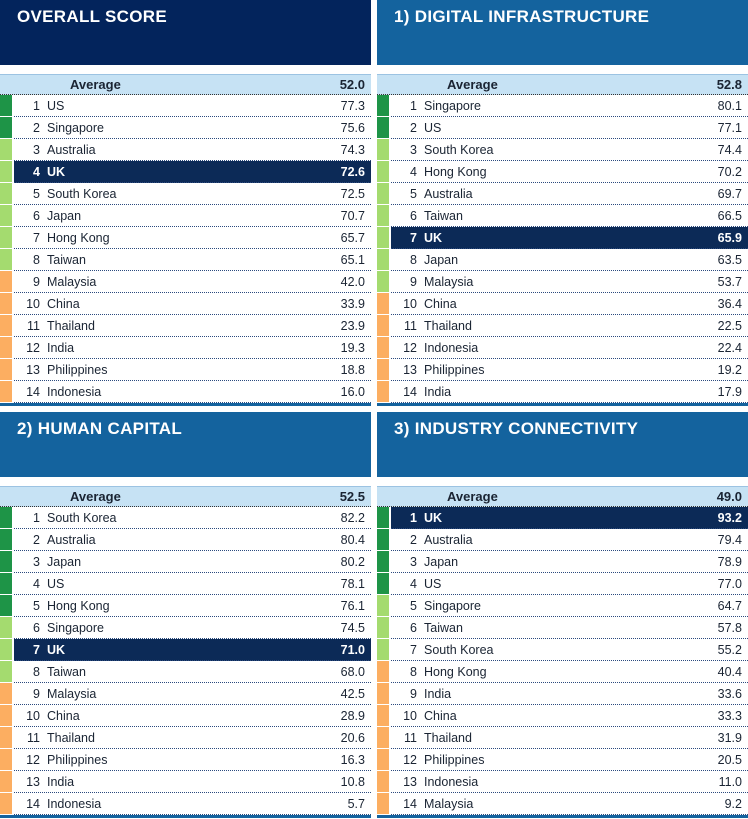  Describe the element at coordinates (562, 562) in the screenshot. I see `table-row: 3 Japan 78.9` at that location.